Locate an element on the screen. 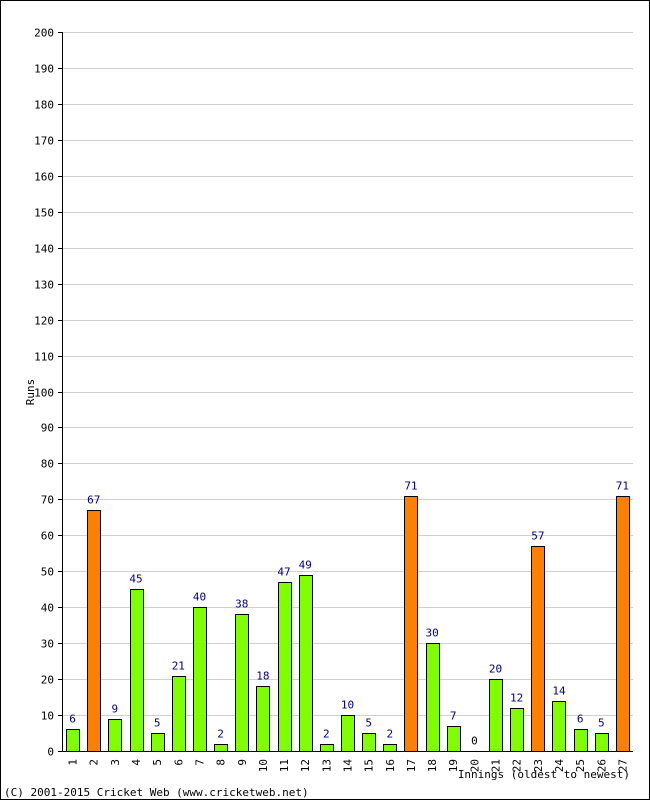  x-tick-label: 4 is located at coordinates (136, 762).